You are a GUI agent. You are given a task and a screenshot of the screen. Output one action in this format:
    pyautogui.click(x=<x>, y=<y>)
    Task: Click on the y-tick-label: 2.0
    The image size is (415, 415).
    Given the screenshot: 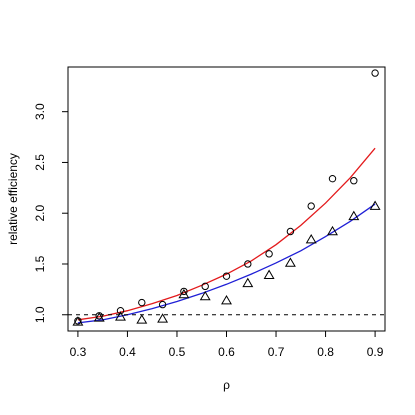 What is the action you would take?
    pyautogui.click(x=40, y=213)
    